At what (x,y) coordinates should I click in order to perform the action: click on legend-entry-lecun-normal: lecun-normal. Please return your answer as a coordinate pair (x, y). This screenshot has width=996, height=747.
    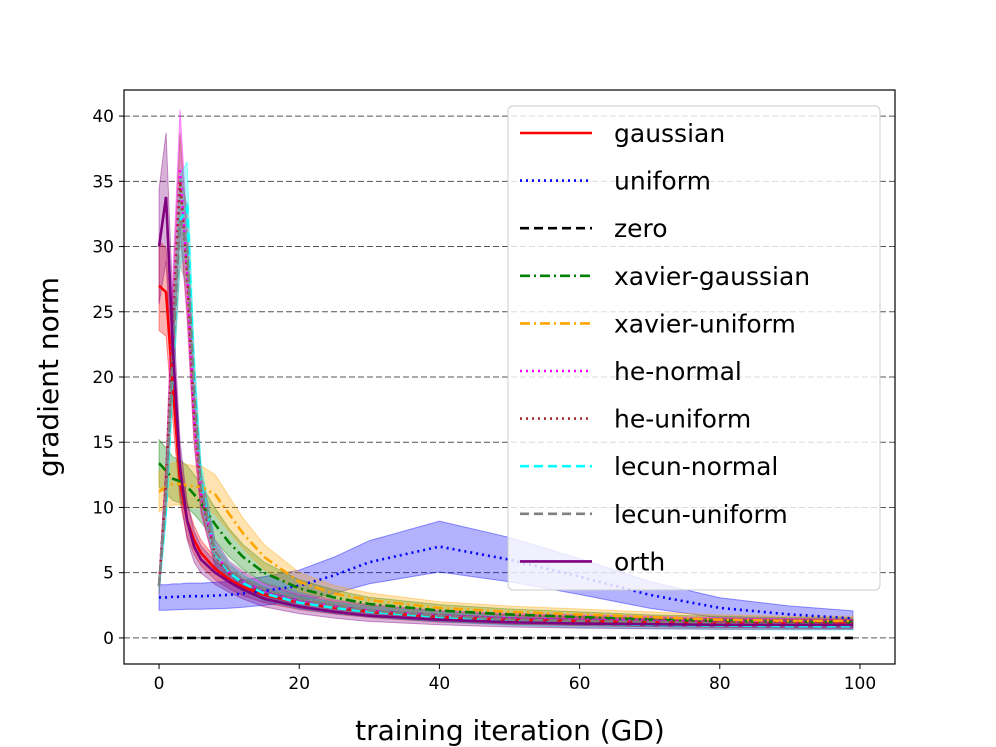
    Looking at the image, I should click on (649, 466).